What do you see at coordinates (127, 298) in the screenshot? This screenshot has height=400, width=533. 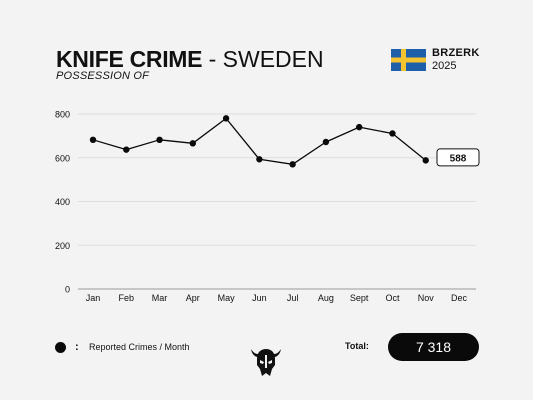 I see `x-tick-label: Feb` at bounding box center [127, 298].